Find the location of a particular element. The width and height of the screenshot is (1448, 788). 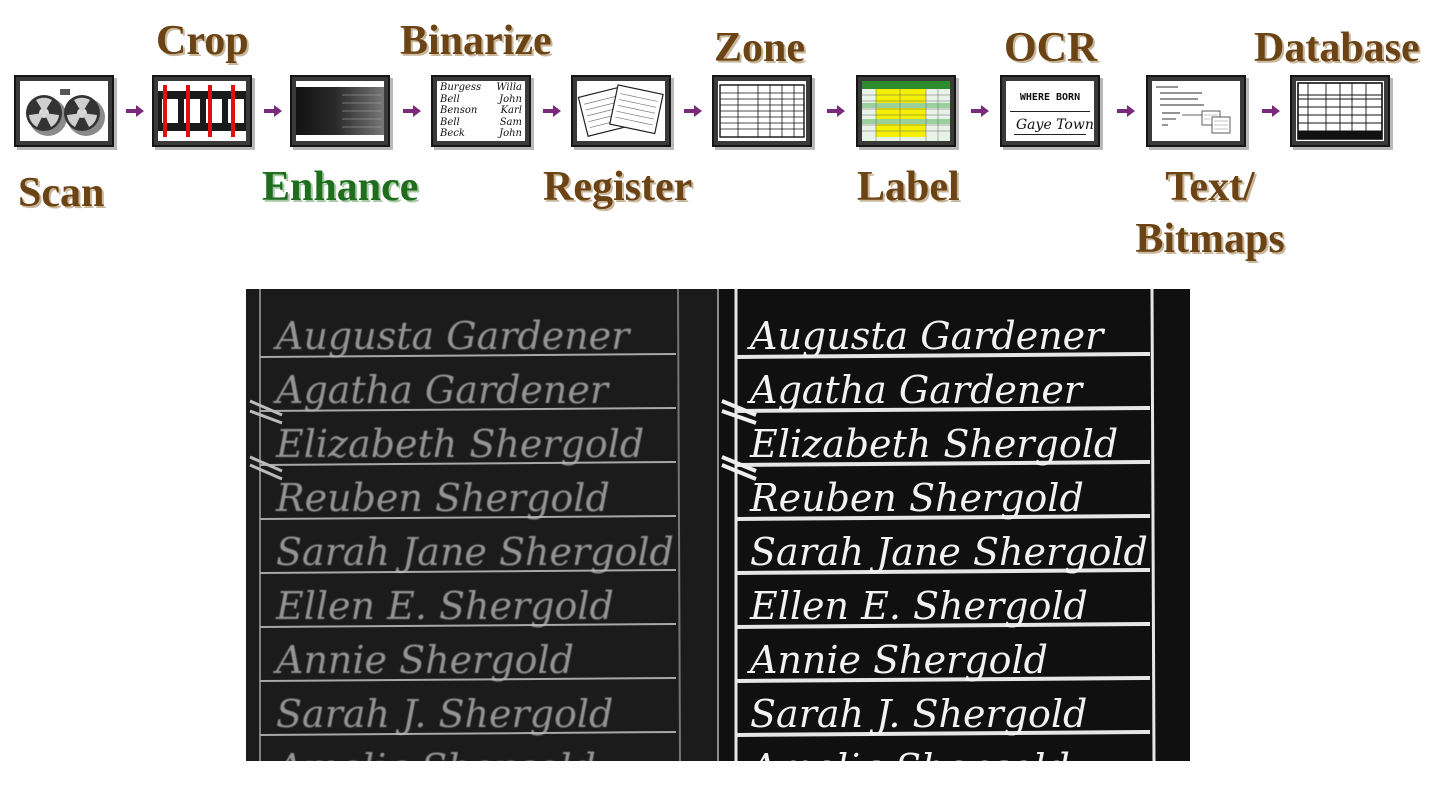

database-step is located at coordinates (1340, 111).